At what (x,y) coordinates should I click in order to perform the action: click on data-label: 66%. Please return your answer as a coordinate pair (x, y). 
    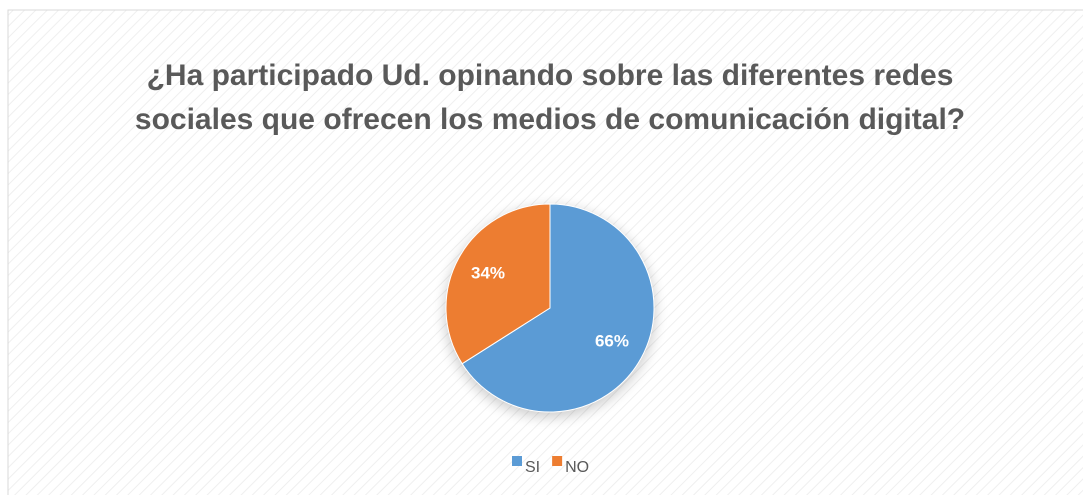
    Looking at the image, I should click on (612, 341).